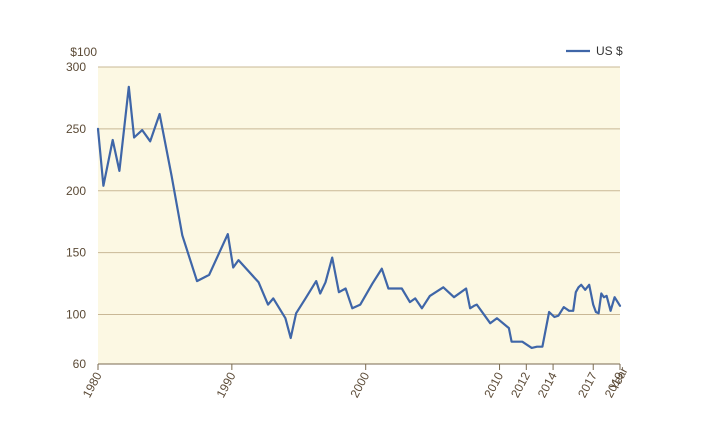 The image size is (704, 424). Describe the element at coordinates (547, 385) in the screenshot. I see `x-tick-label: 2014` at that location.